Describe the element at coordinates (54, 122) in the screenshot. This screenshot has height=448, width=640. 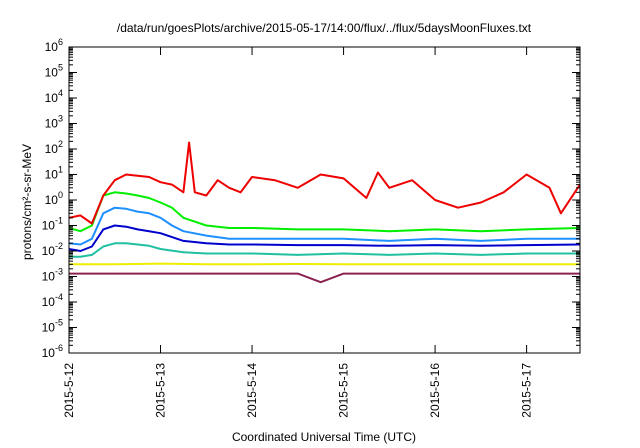
I see `y-tick-label: 10³` at that location.